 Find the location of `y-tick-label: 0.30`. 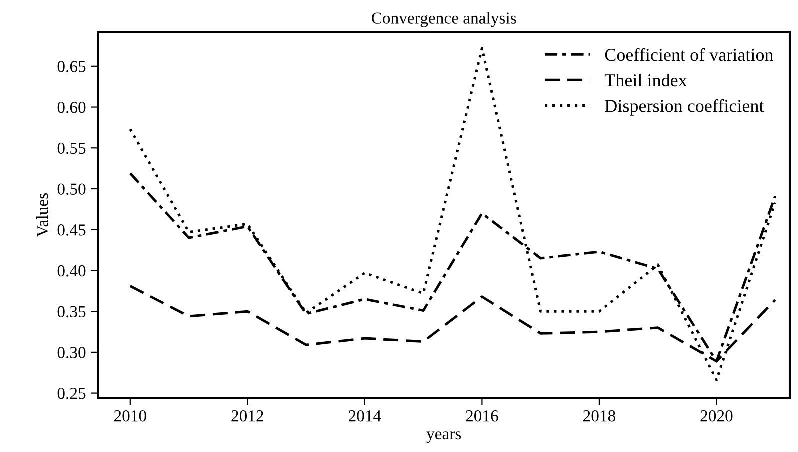

y-tick-label: 0.30 is located at coordinates (72, 352).